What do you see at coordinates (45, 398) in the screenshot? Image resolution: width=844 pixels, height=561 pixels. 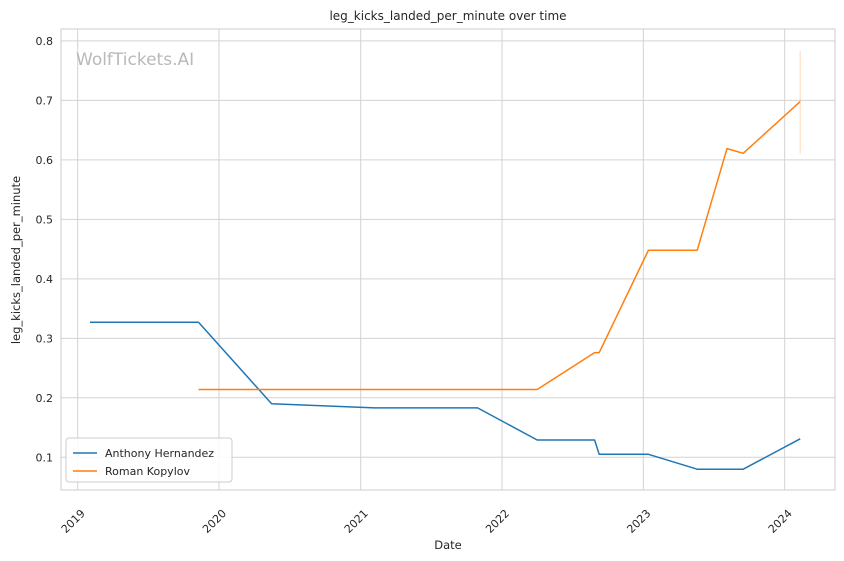 I see `y-tick-label: 0.2` at bounding box center [45, 398].